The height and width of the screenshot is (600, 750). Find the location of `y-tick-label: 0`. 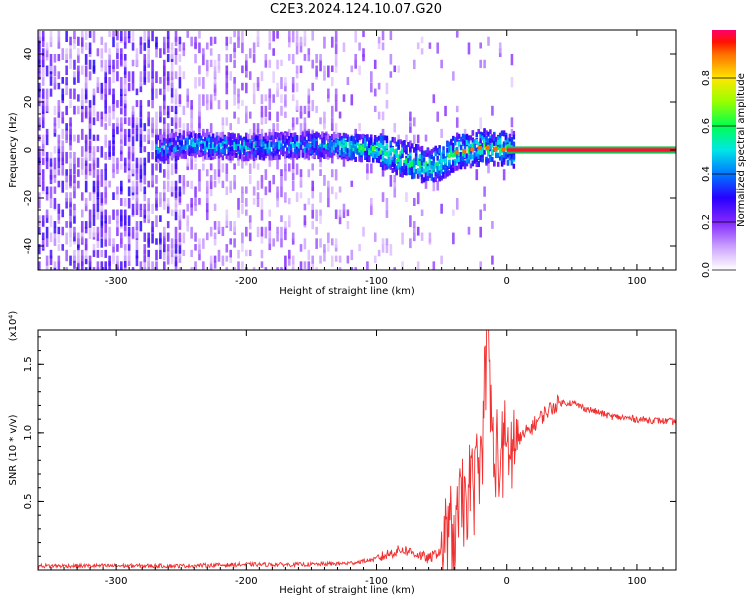

y-tick-label: 0 is located at coordinates (28, 150).